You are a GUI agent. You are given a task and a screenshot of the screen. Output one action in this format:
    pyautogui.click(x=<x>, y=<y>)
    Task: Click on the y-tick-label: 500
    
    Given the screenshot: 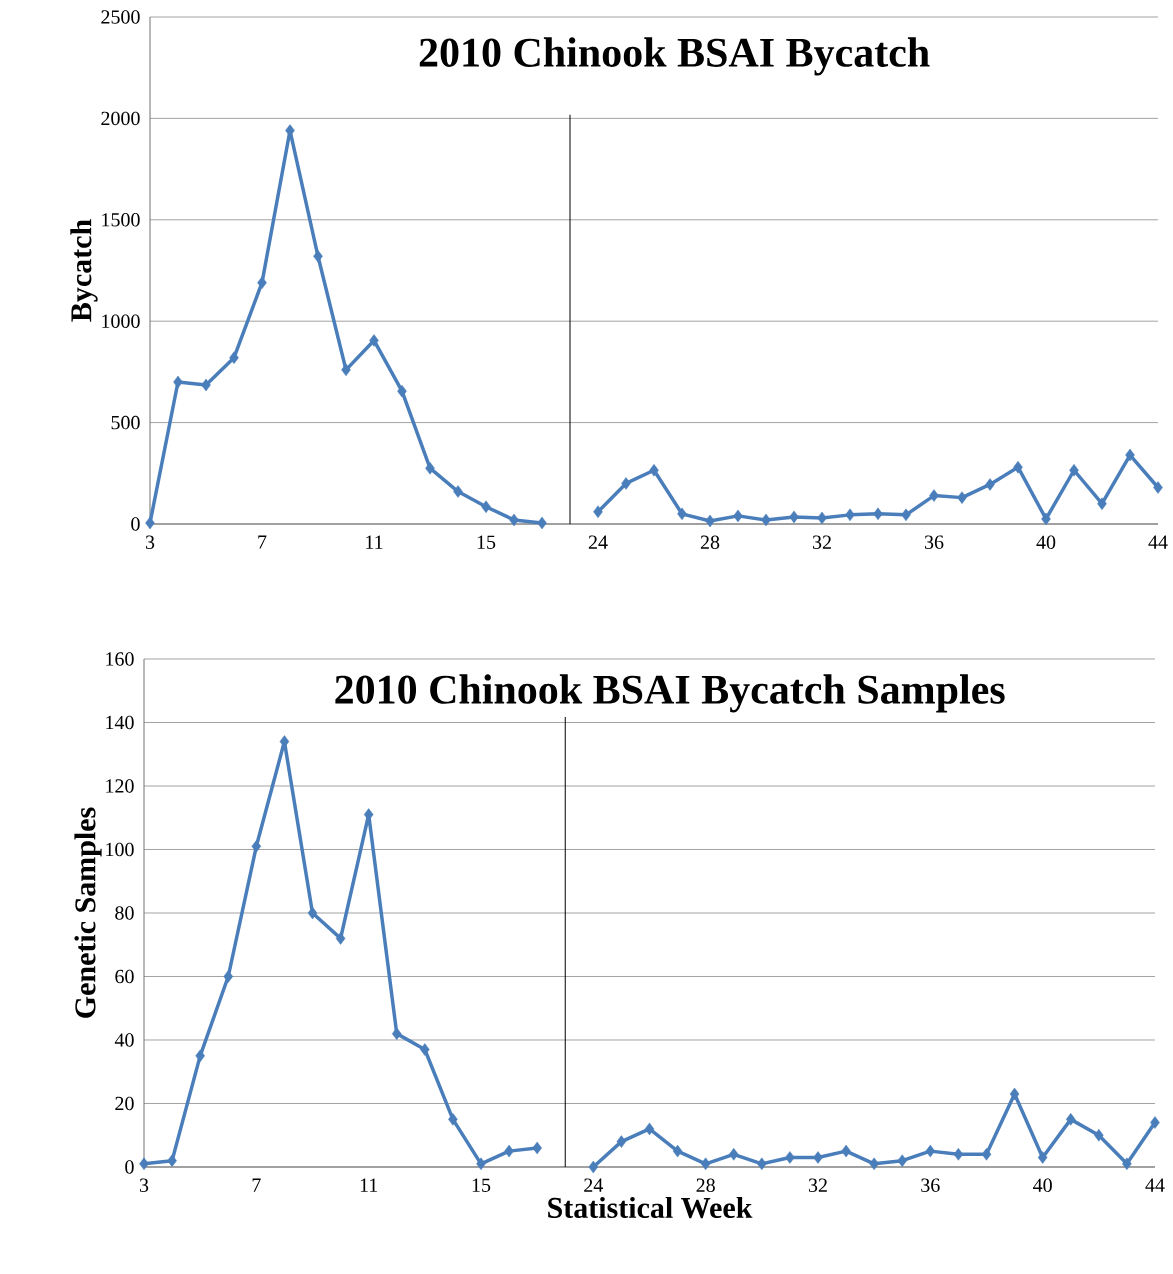 What is the action you would take?
    pyautogui.click(x=125, y=422)
    